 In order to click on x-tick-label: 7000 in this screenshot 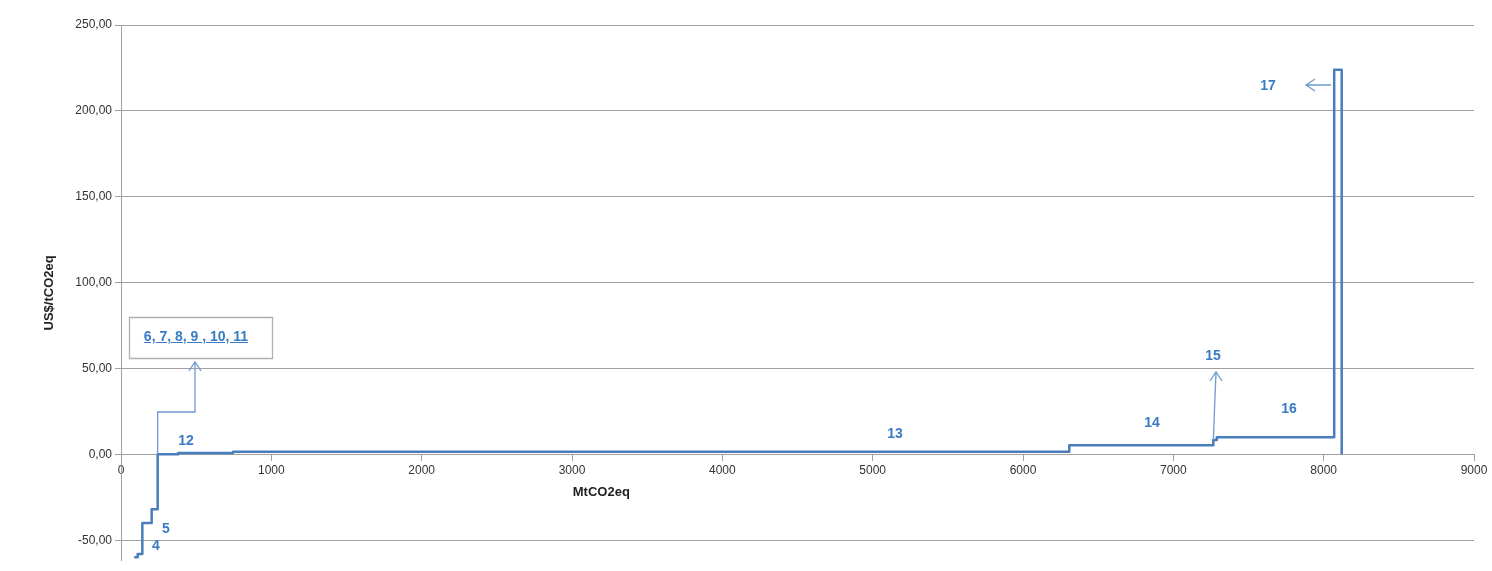, I will do `click(1173, 469)`.